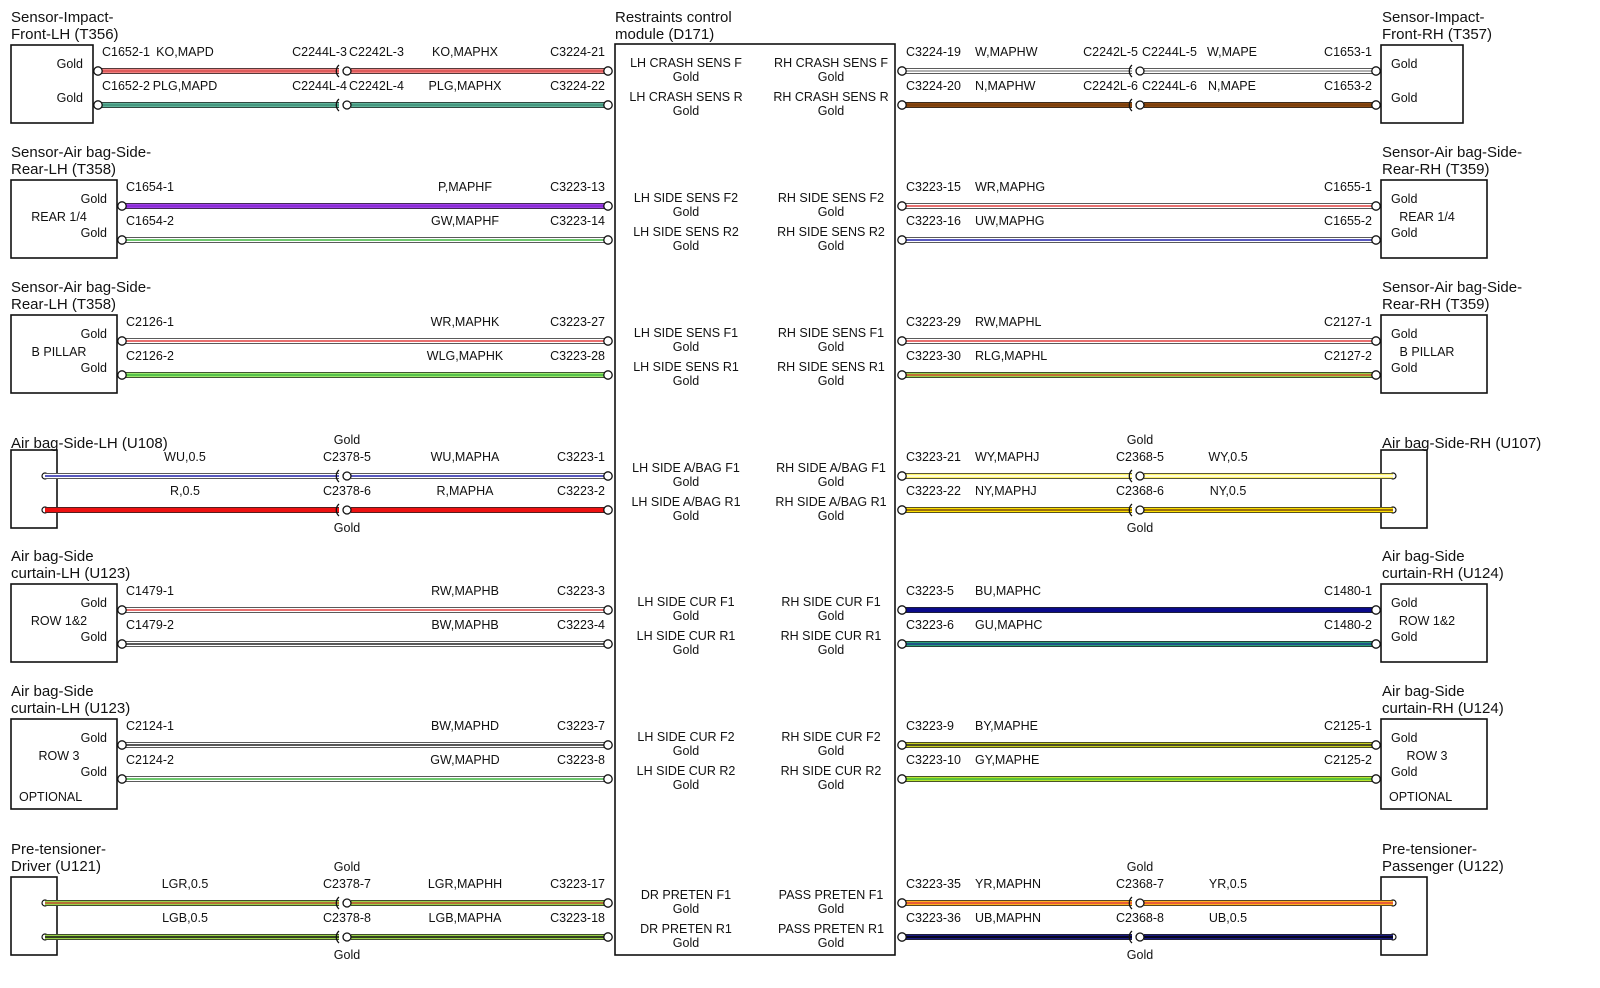 This screenshot has width=1600, height=988. What do you see at coordinates (150, 187) in the screenshot?
I see `device-connector-id: C1654-1` at bounding box center [150, 187].